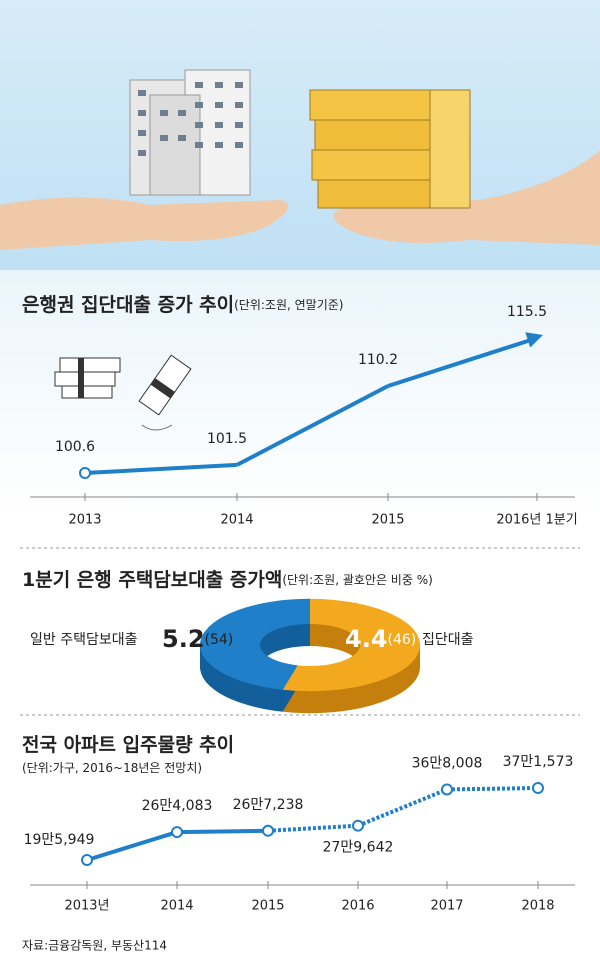  What do you see at coordinates (402, 640) in the screenshot?
I see `share-label: (46)` at bounding box center [402, 640].